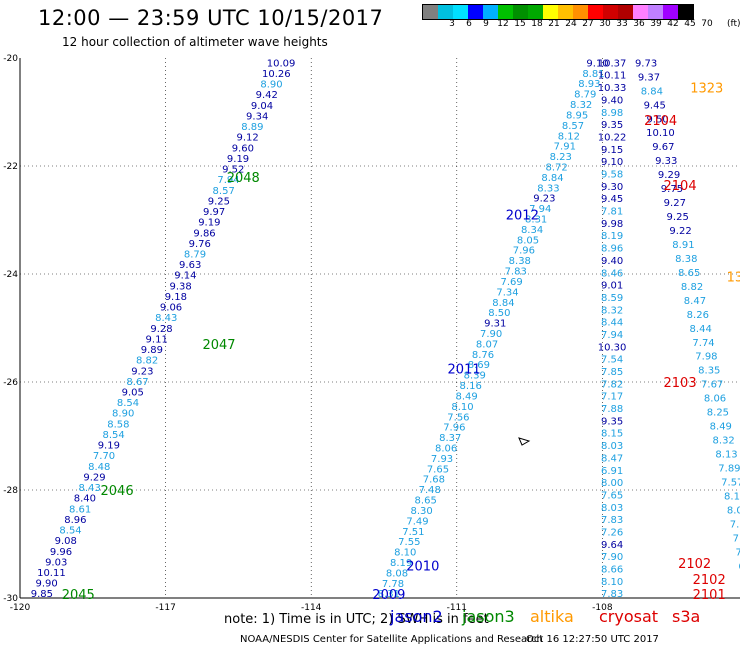 This screenshot has height=650, width=740. Describe the element at coordinates (537, 24) in the screenshot. I see `color-scale-label: 18` at that location.